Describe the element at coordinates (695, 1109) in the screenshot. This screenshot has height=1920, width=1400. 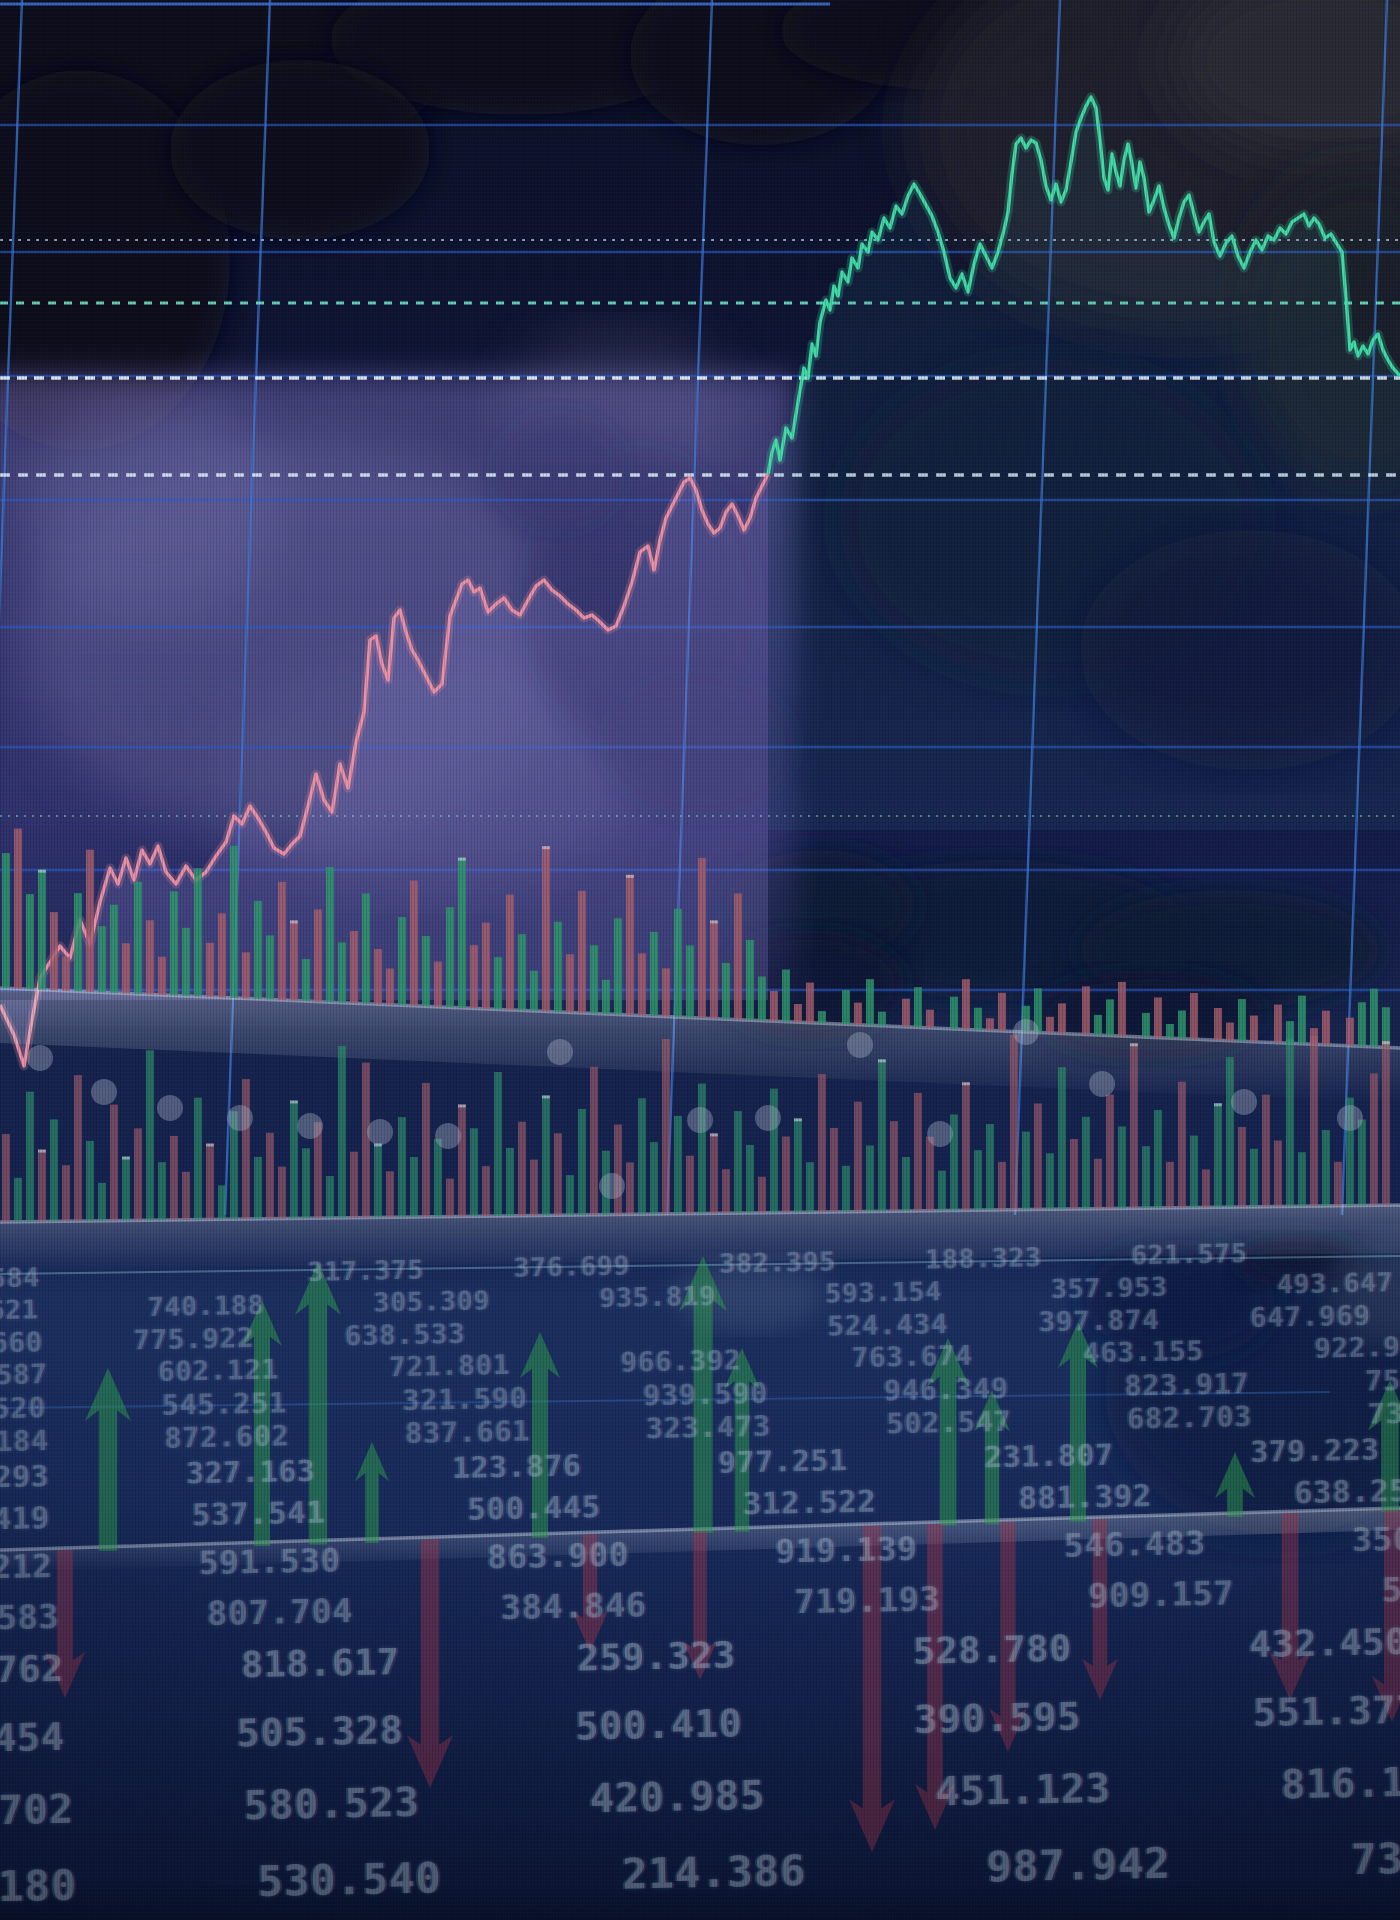
I see `bubble-caps` at that location.